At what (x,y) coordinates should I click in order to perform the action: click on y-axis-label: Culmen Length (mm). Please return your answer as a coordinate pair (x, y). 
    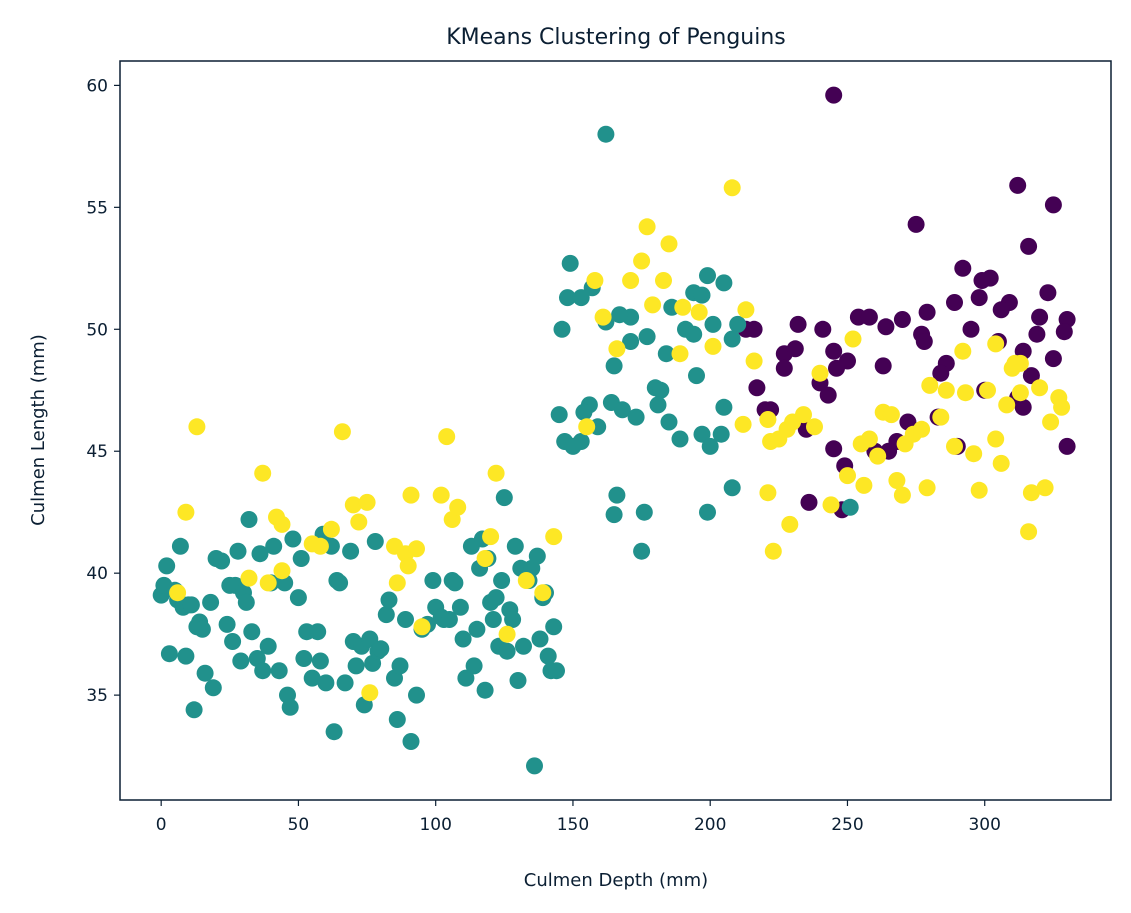
    Looking at the image, I should click on (38, 430).